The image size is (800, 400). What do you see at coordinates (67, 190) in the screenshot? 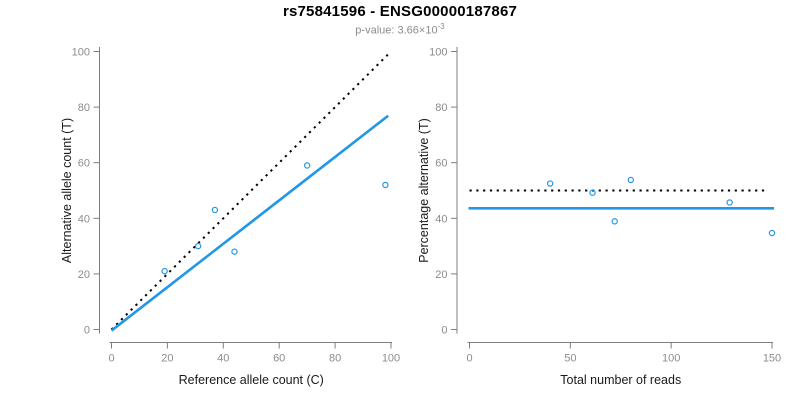
I see `allele-counts-panel-y-axis-title: Alternative allele count (T)` at bounding box center [67, 190].